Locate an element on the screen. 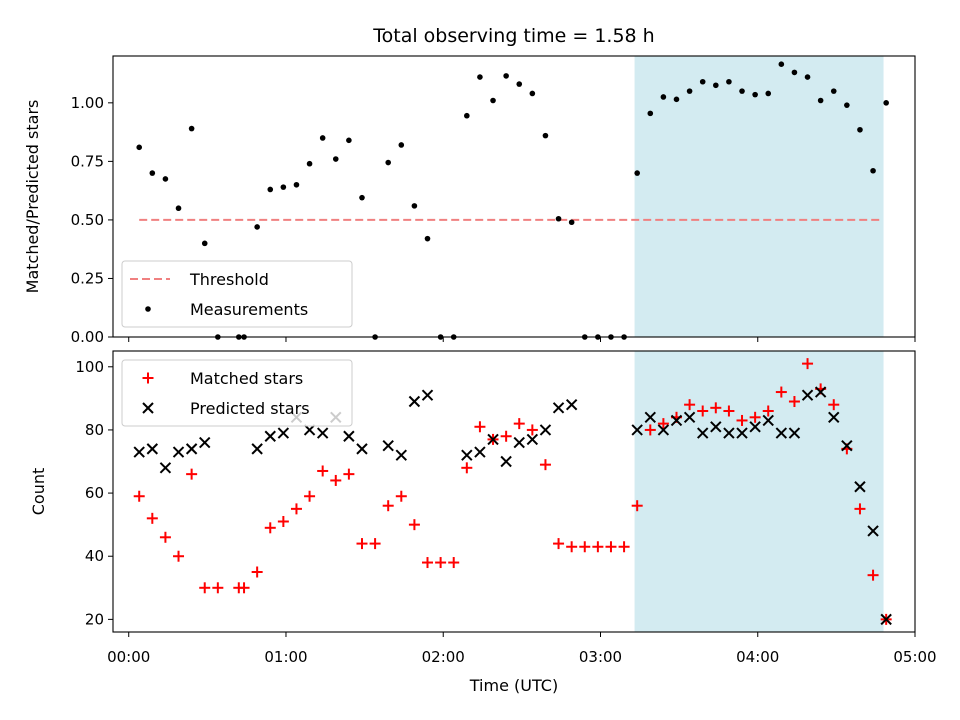  legend: Threshold Measurements is located at coordinates (237, 294).